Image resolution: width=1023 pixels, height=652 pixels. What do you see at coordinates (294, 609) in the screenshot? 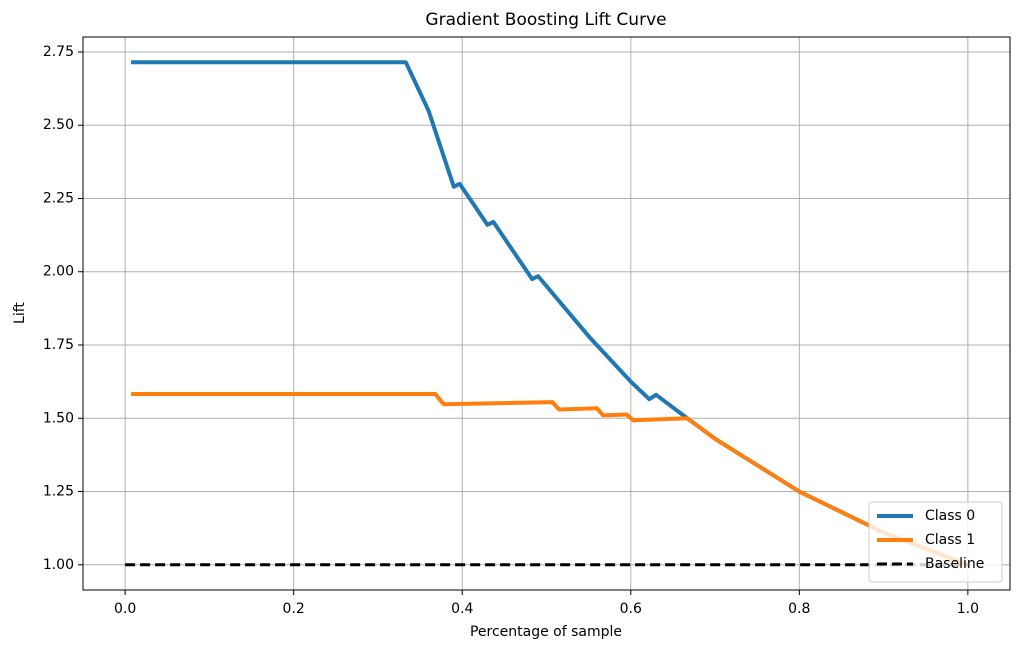
I see `x-tick-label: 0.2` at bounding box center [294, 609].